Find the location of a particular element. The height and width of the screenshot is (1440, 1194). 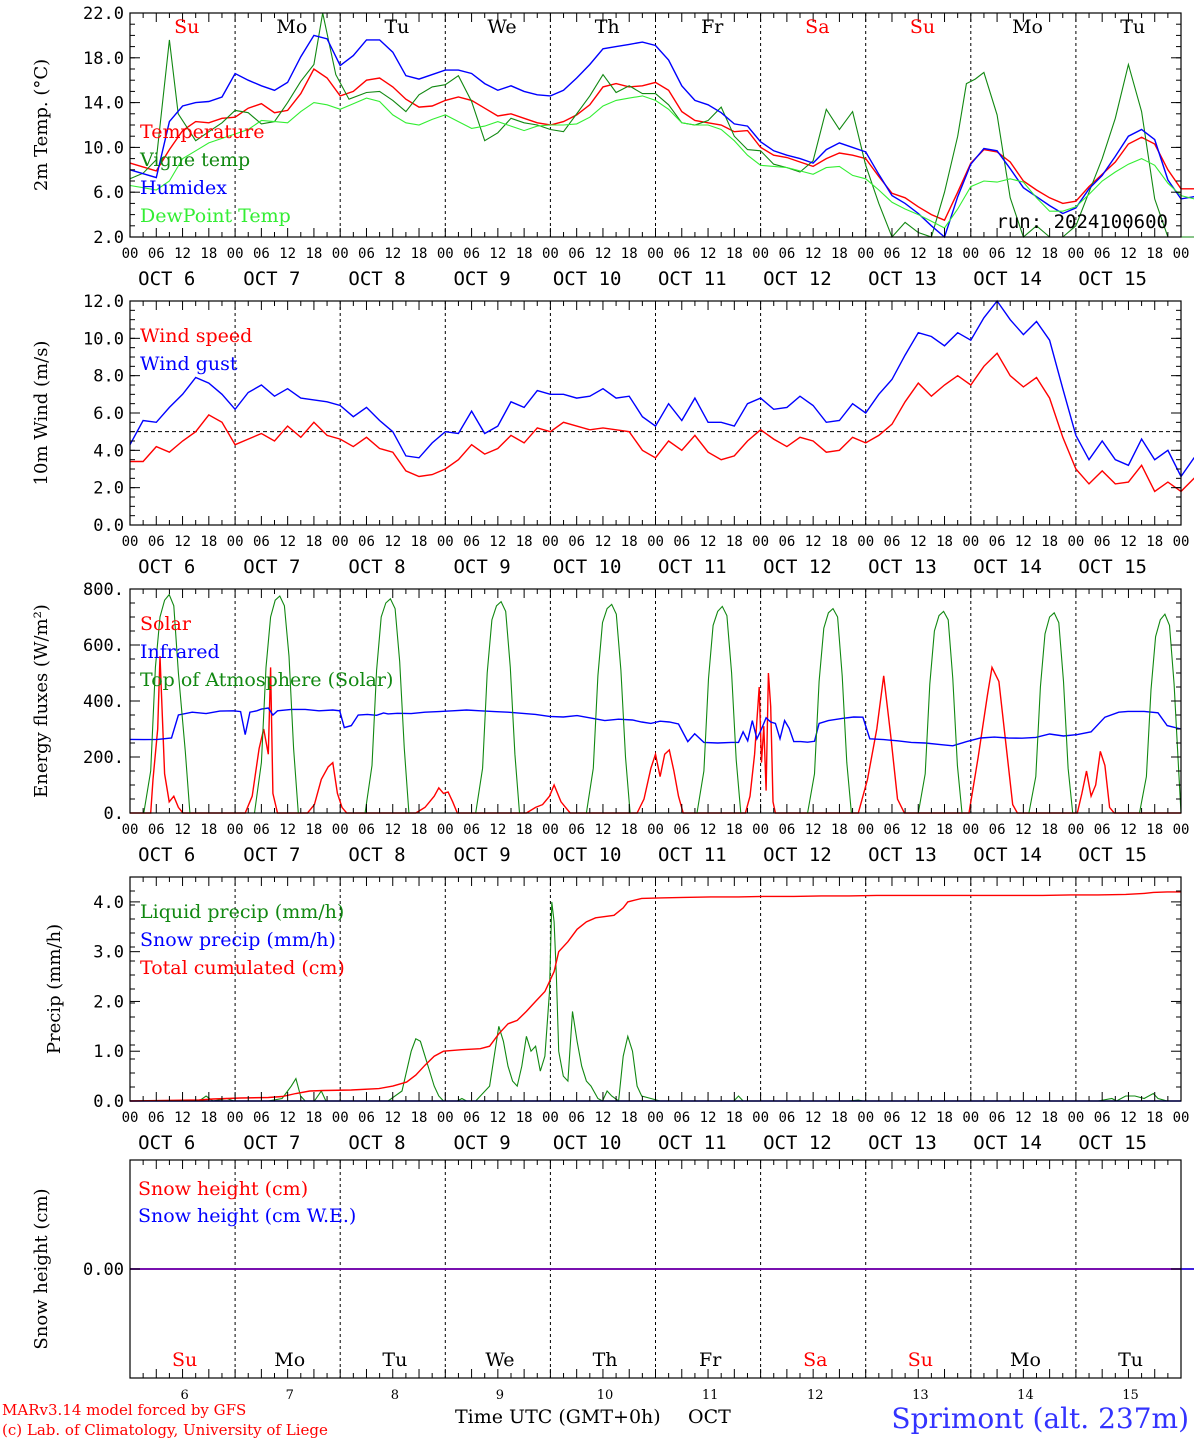

y-tick-label: 3.0 is located at coordinates (108, 953).